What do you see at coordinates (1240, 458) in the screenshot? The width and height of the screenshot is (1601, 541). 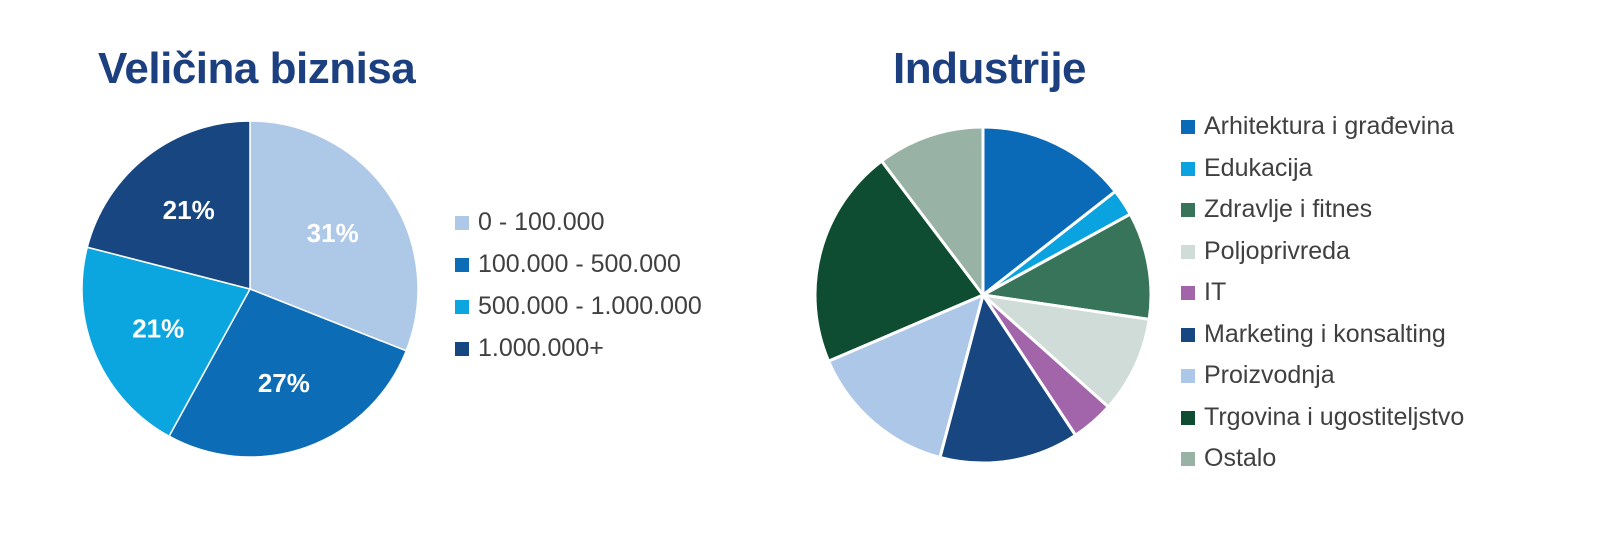 I see `legend-label: Ostalo` at bounding box center [1240, 458].